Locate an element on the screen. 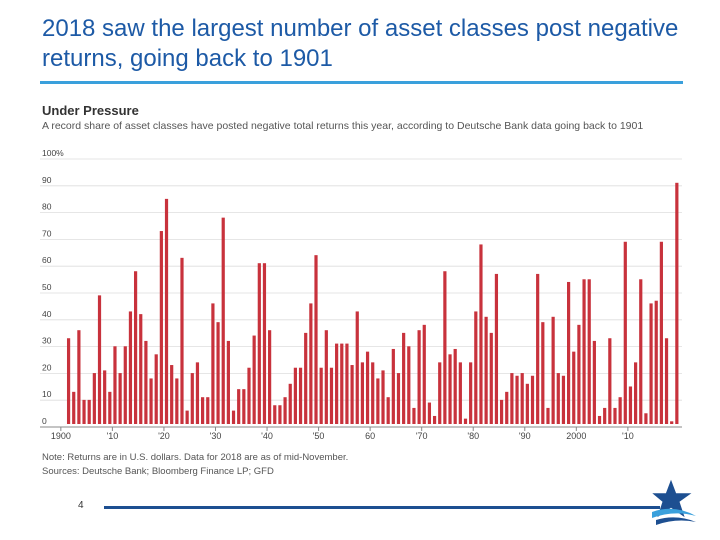 Image resolution: width=720 pixels, height=540 pixels. x-tick-label: '80 is located at coordinates (473, 436).